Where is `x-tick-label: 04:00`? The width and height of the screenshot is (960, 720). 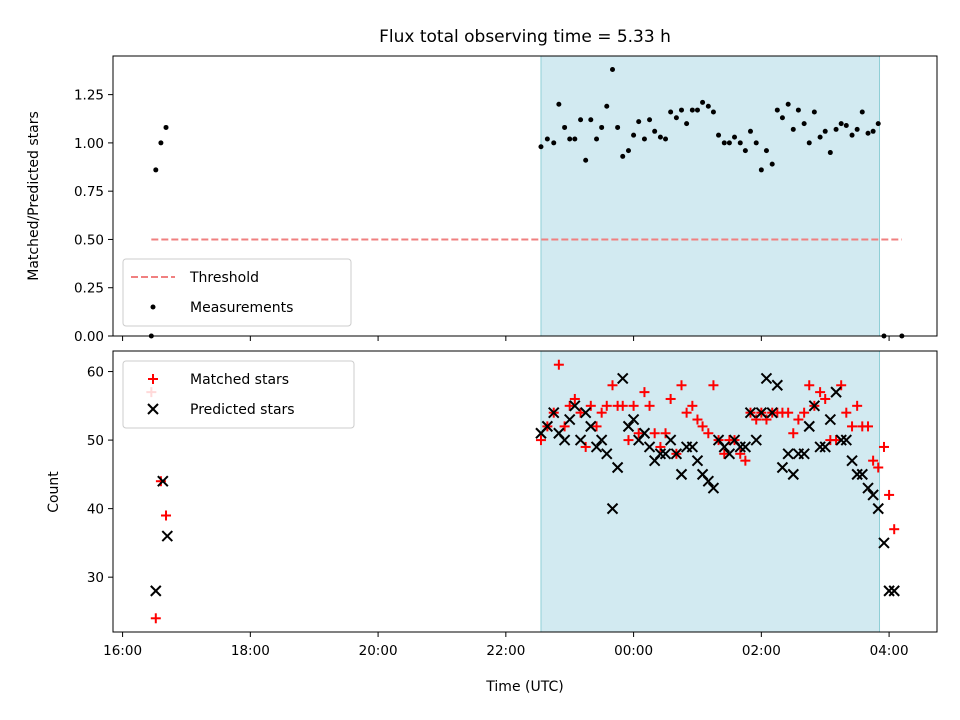
x-tick-label: 04:00 is located at coordinates (889, 651).